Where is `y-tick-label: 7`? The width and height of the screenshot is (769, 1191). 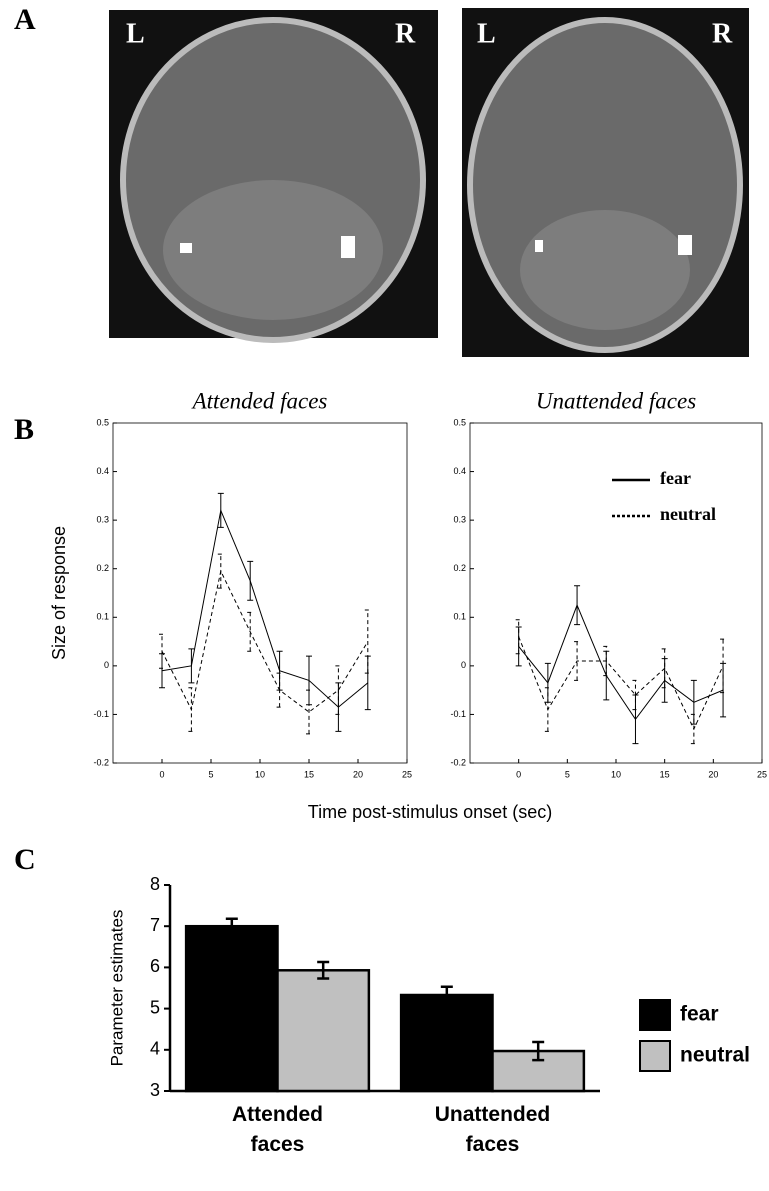
y-tick-label: 7 is located at coordinates (155, 925).